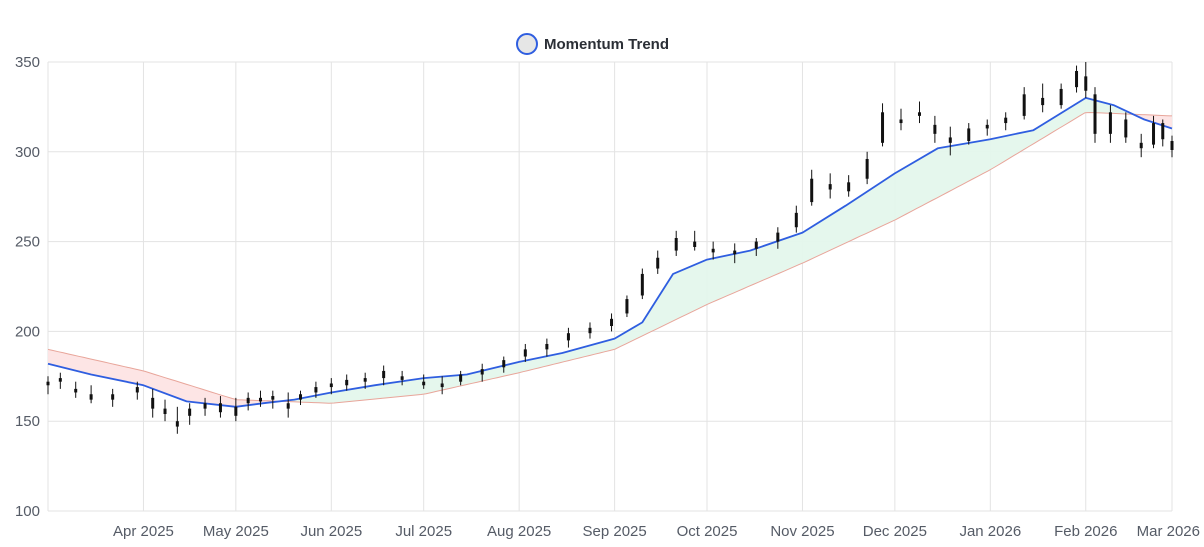 This screenshot has width=1204, height=547. Describe the element at coordinates (1168, 531) in the screenshot. I see `x-tick-label: Mar 2026` at that location.